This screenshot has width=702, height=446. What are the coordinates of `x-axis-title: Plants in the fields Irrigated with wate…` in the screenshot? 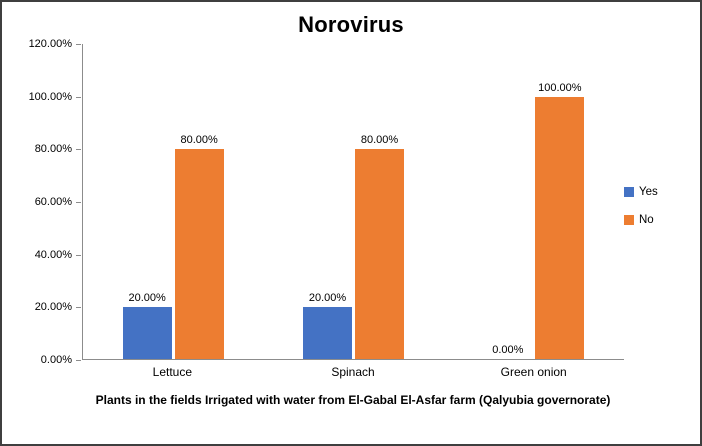 It's located at (353, 400).